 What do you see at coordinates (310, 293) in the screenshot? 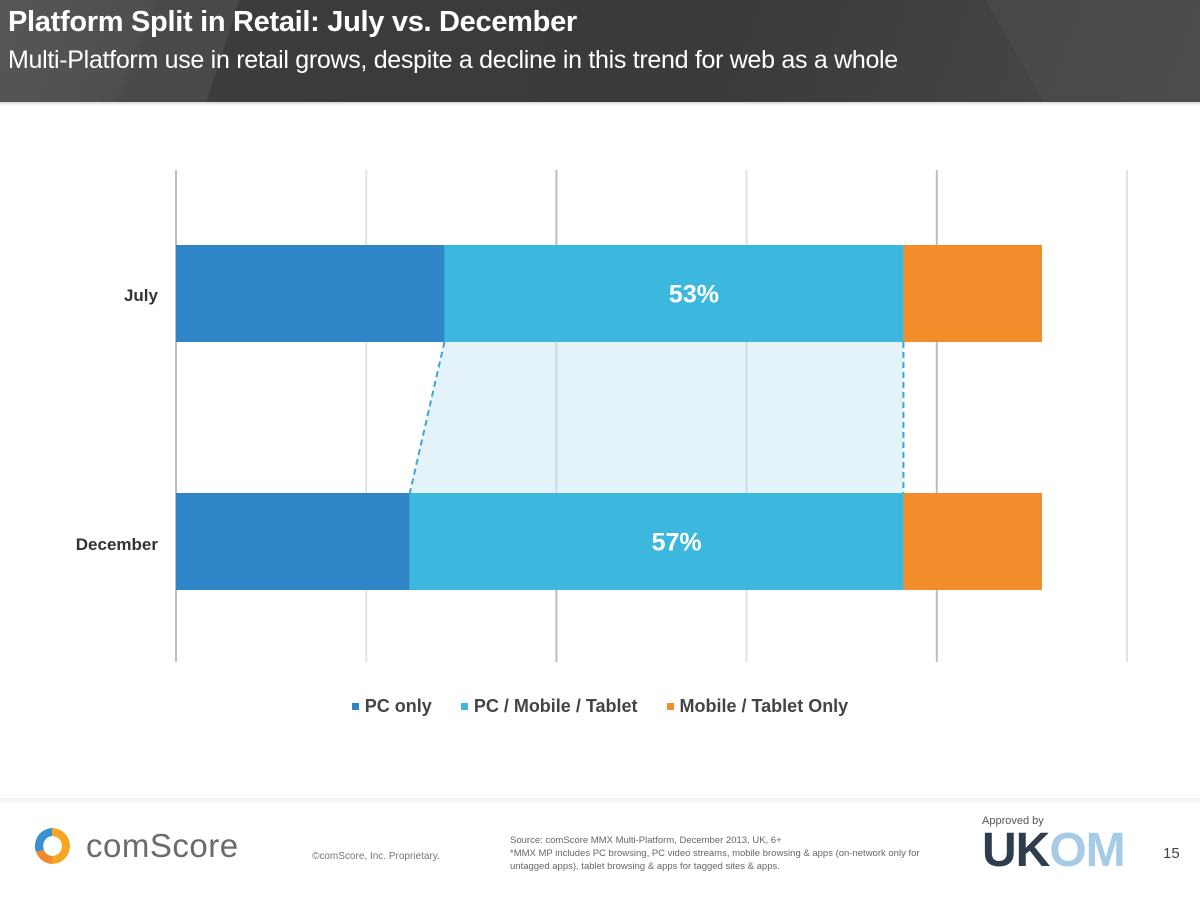
I see `bar-july-pc-only` at bounding box center [310, 293].